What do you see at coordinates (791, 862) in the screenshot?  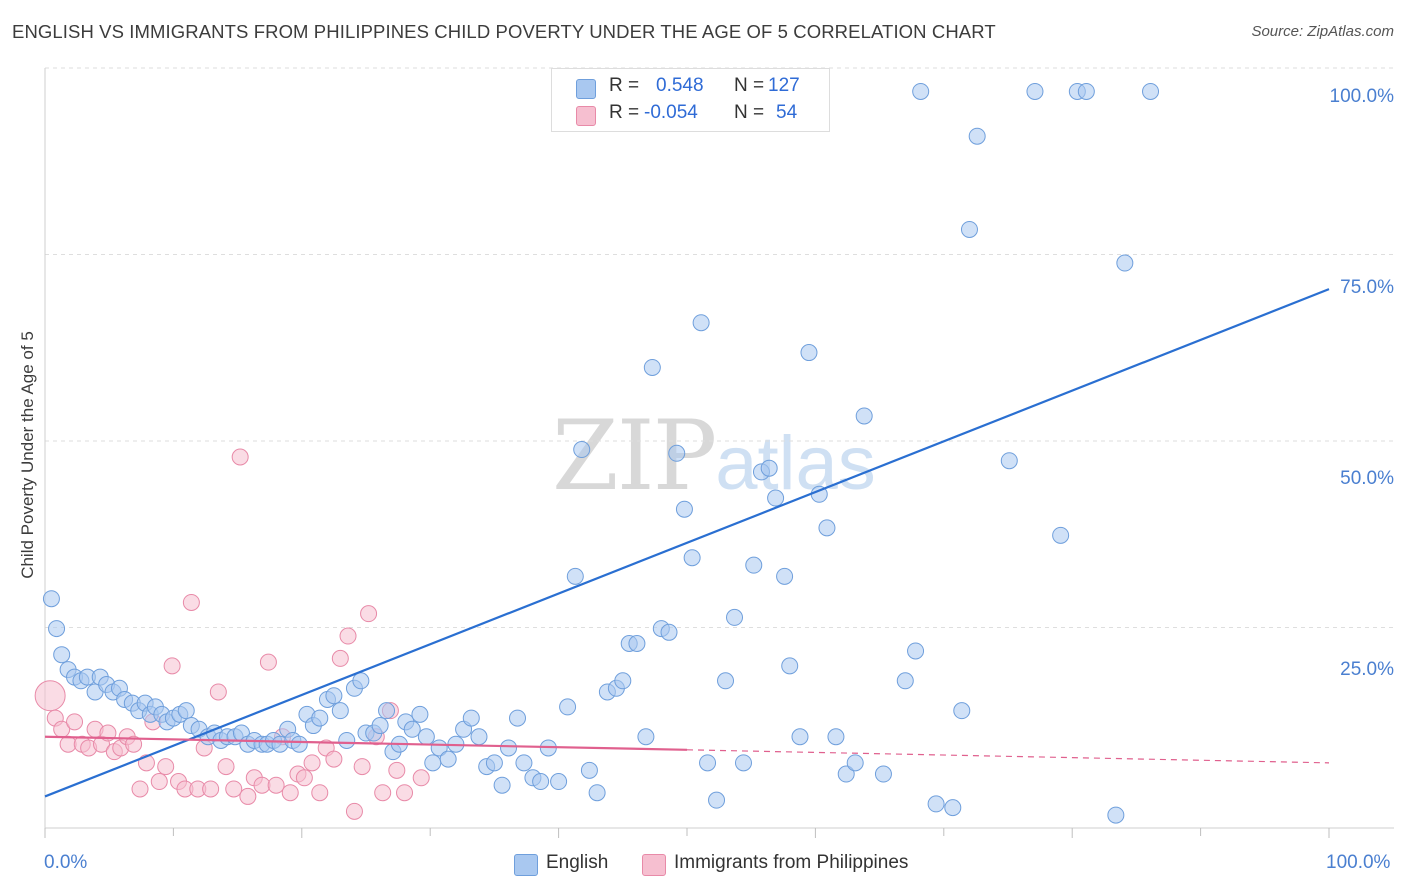 I see `legend-label-philippines: Immigrants from Philippines` at bounding box center [791, 862].